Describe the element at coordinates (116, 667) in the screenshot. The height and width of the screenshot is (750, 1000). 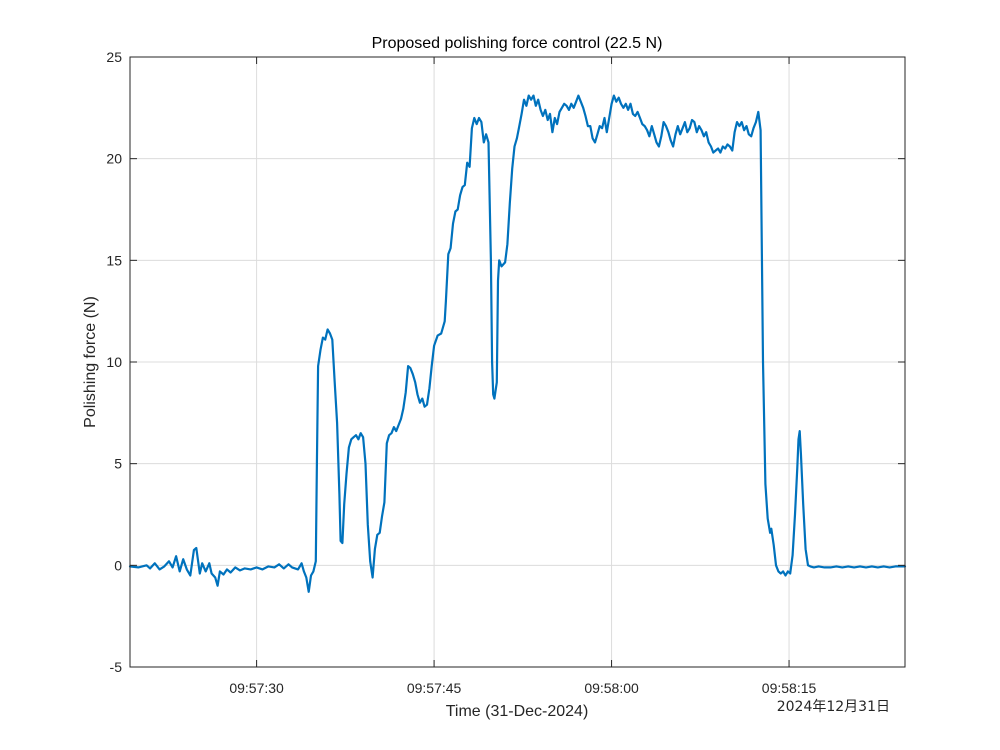
I see `y-tick-label: -5` at that location.